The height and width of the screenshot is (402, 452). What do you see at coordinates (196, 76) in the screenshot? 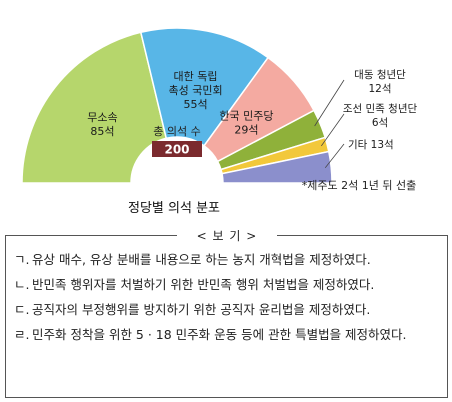
I see `slice-name-label: 대한 독립` at bounding box center [196, 76].